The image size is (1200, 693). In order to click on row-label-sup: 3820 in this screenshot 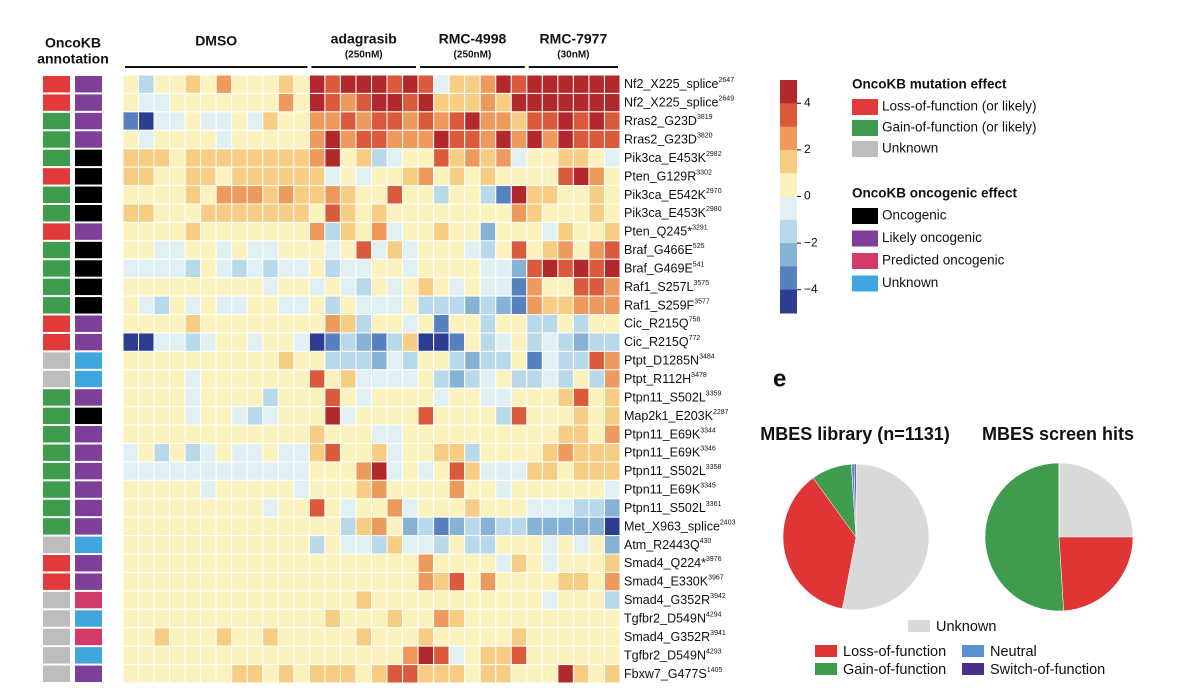, I will do `click(705, 135)`.